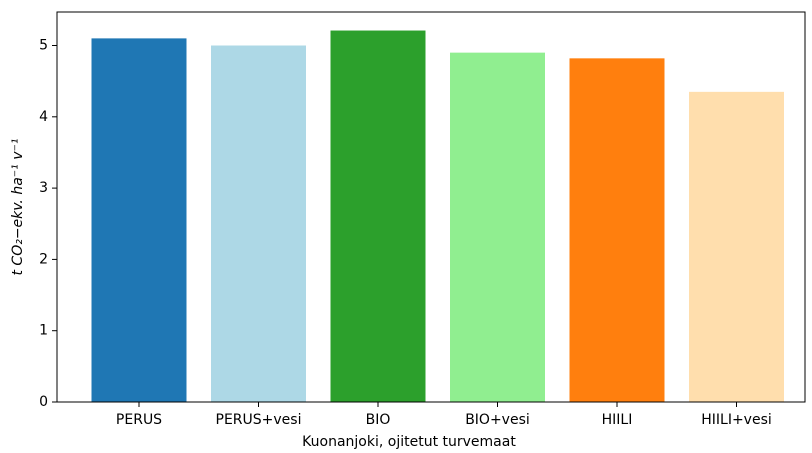  I want to click on x-tick-label: HIILI, so click(617, 420).